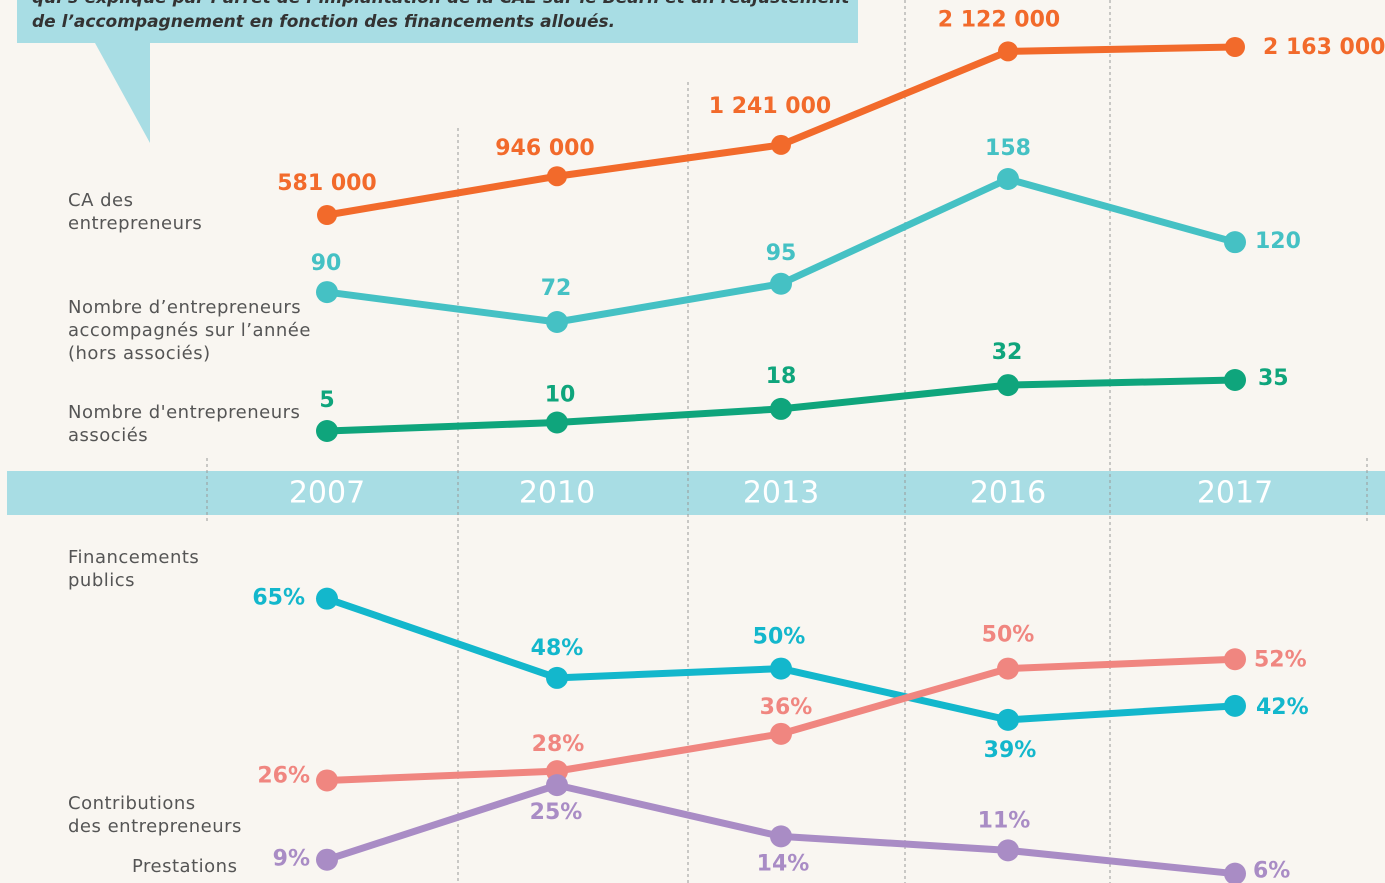 The image size is (1385, 883). Describe the element at coordinates (1010, 750) in the screenshot. I see `value-label: 39%` at that location.